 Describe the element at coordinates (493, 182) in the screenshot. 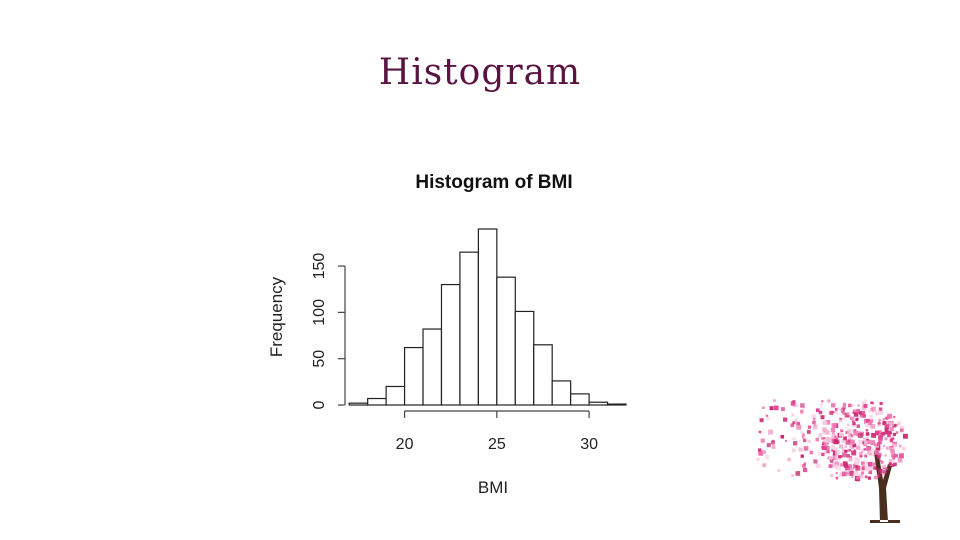

I see `chart-title: Histogram of BMI` at that location.